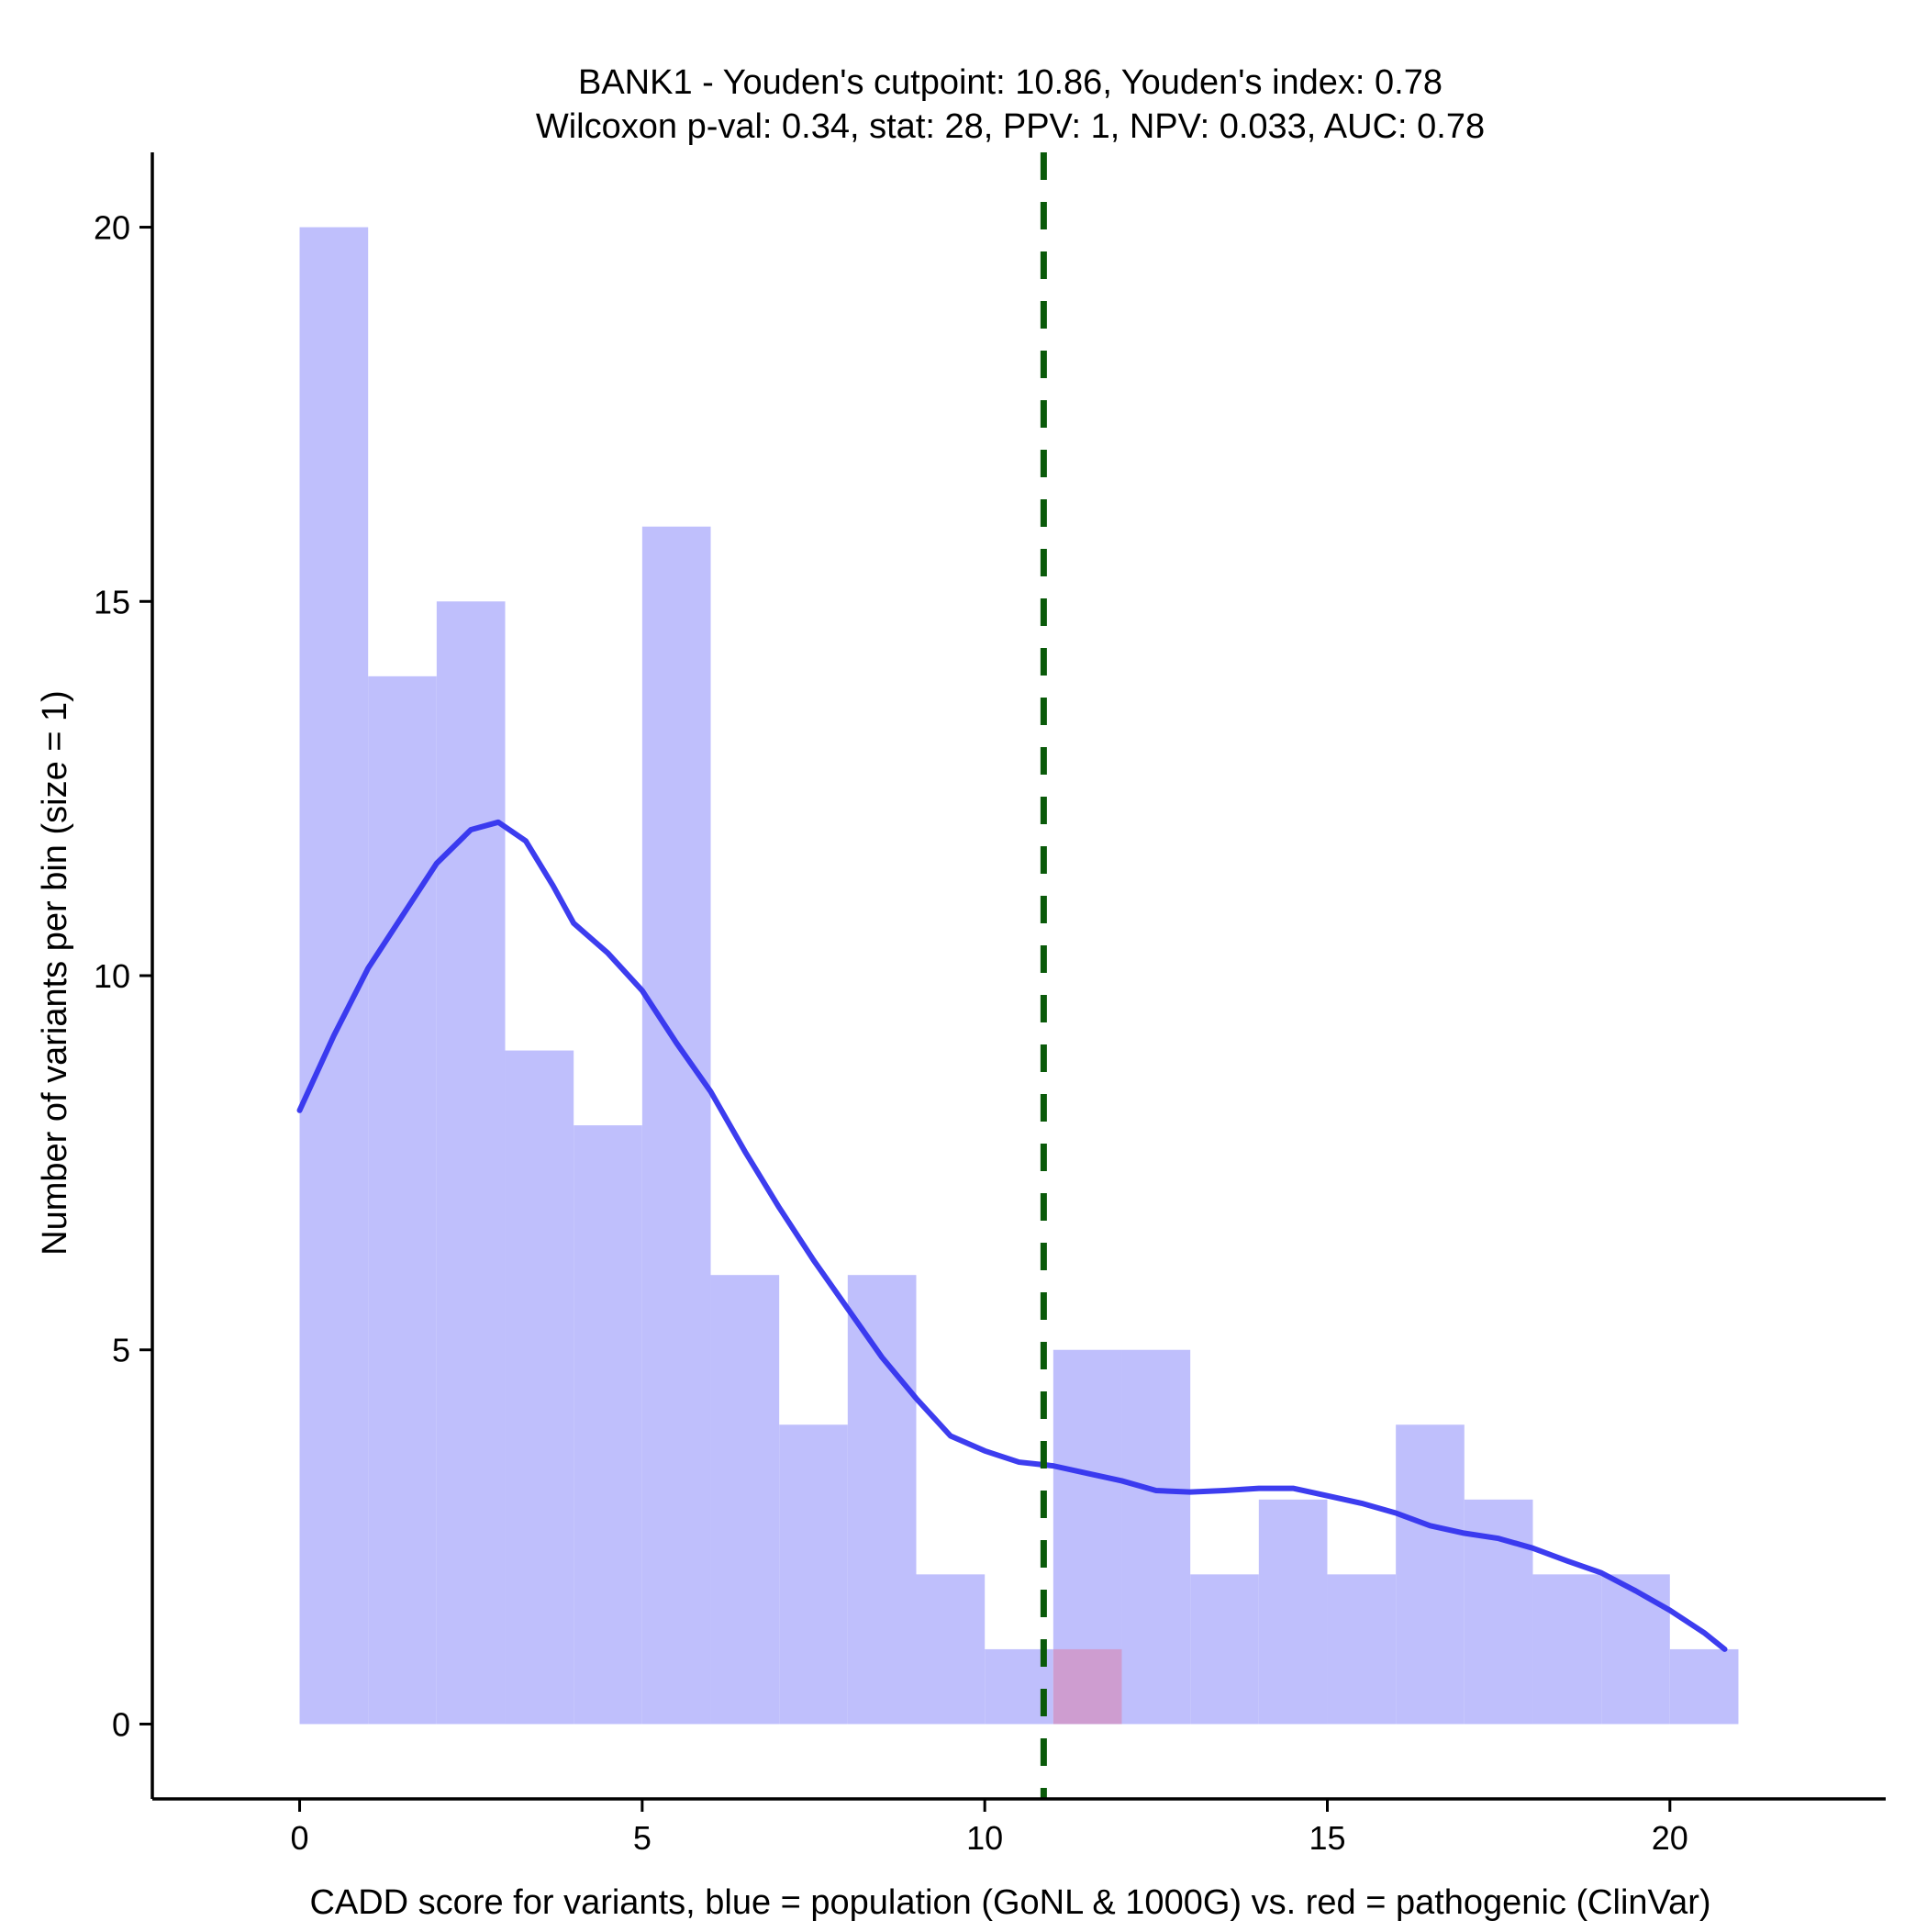 The width and height of the screenshot is (1927, 1932). What do you see at coordinates (112, 228) in the screenshot?
I see `y-tick-label: 20` at bounding box center [112, 228].